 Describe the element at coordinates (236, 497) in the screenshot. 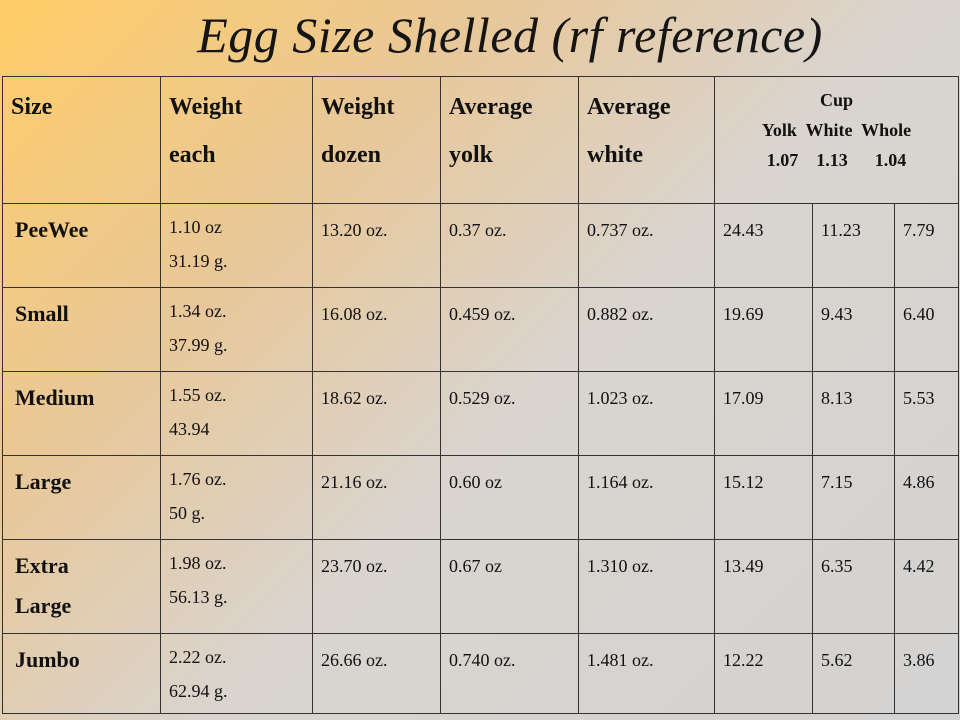

I see `weight-each-cell: 1.76 oz. 50 g.` at that location.